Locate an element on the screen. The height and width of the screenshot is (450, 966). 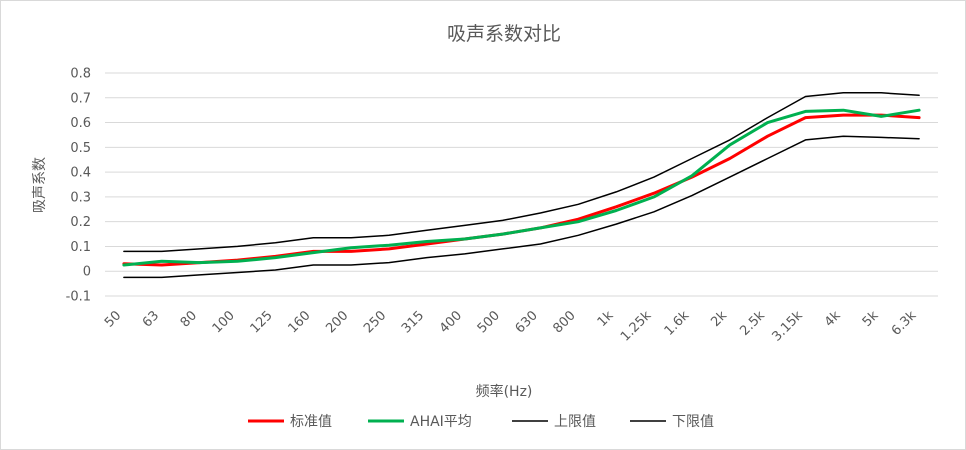
y-tick-label: 0.5 is located at coordinates (80, 148).